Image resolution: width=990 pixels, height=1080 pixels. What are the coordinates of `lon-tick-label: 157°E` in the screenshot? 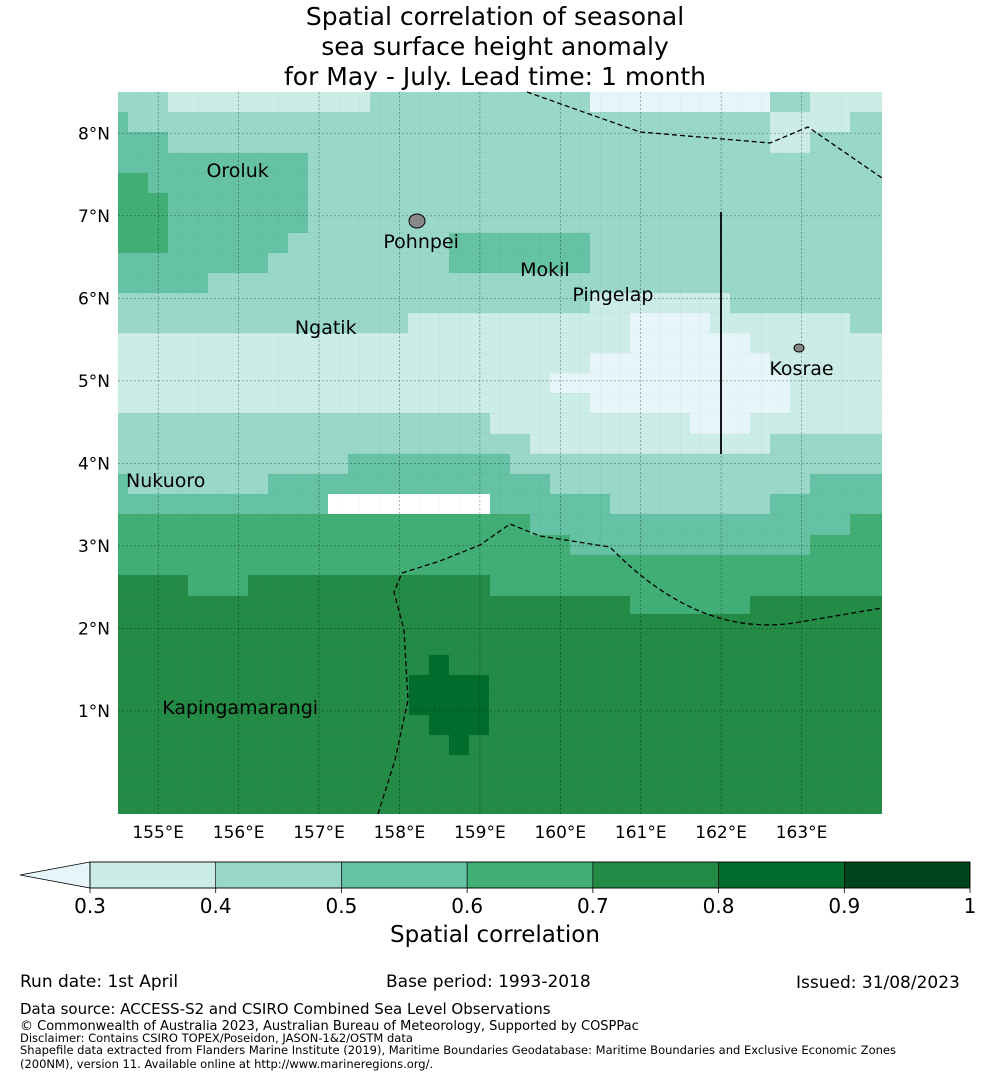 It's located at (319, 833).